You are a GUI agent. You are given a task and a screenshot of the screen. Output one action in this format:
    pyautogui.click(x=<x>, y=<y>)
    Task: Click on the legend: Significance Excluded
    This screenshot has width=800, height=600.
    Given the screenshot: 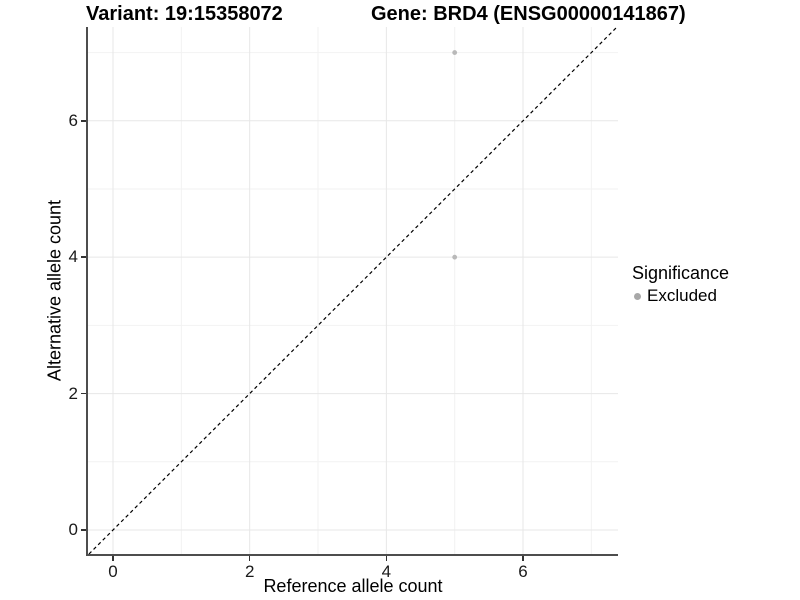 What is the action you would take?
    pyautogui.click(x=680, y=284)
    